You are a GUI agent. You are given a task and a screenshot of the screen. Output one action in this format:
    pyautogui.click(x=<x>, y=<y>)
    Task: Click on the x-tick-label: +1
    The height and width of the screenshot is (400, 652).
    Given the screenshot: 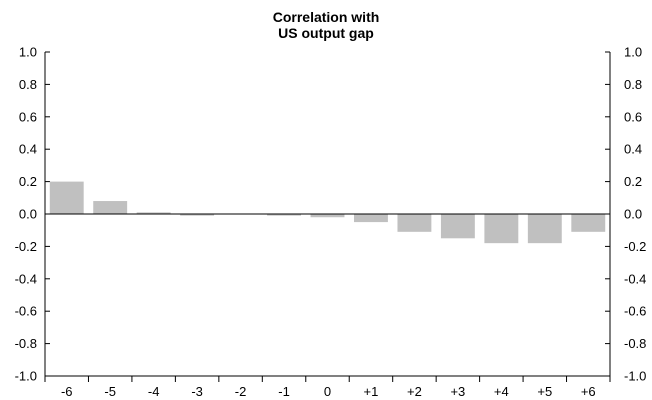 What is the action you would take?
    pyautogui.click(x=371, y=391)
    